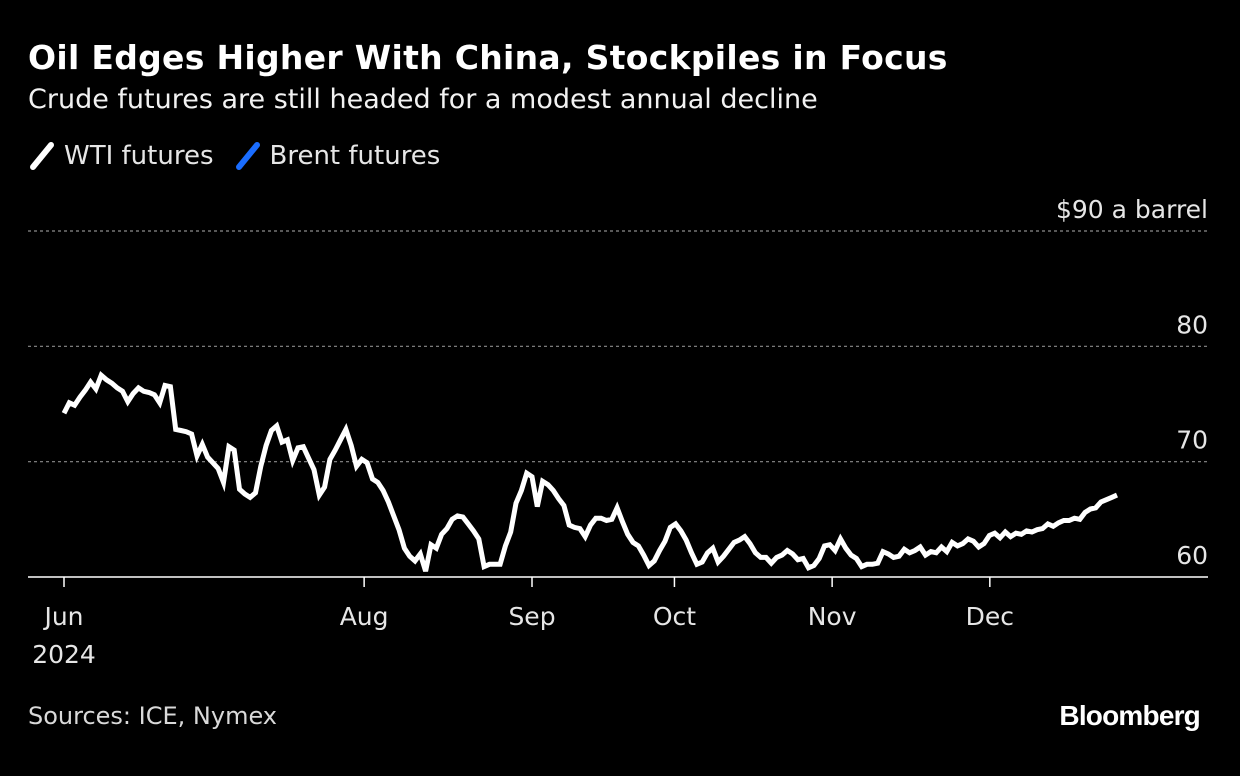  I want to click on bloomberg-logo: Bloomberg, so click(1129, 715).